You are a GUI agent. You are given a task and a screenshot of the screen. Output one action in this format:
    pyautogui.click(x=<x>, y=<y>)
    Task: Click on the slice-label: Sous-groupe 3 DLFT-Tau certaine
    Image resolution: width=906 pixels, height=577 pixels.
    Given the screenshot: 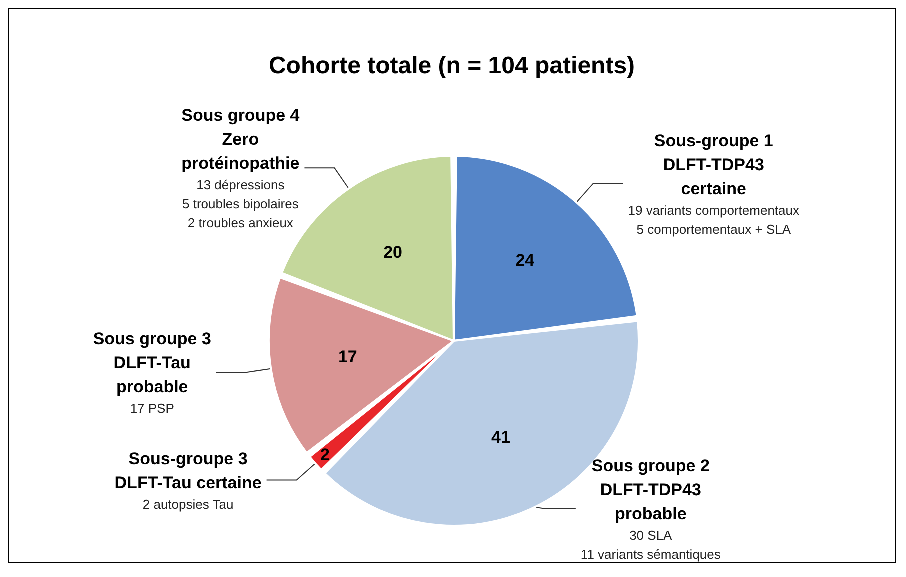 What is the action you would take?
    pyautogui.click(x=188, y=470)
    